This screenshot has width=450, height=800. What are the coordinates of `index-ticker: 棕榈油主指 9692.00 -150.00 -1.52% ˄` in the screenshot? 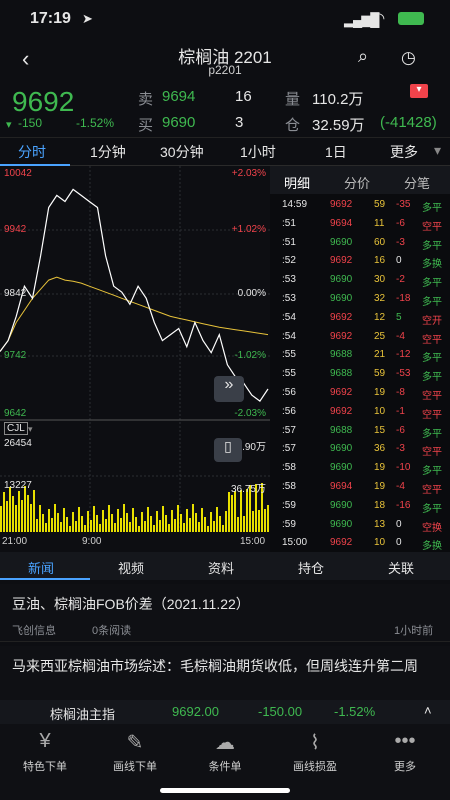 It's located at (225, 712).